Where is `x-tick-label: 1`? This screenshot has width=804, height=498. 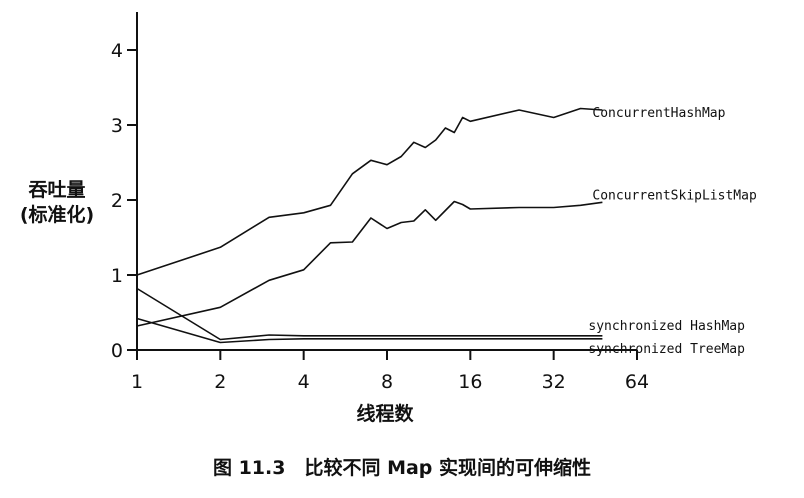
x-tick-label: 1 is located at coordinates (137, 382).